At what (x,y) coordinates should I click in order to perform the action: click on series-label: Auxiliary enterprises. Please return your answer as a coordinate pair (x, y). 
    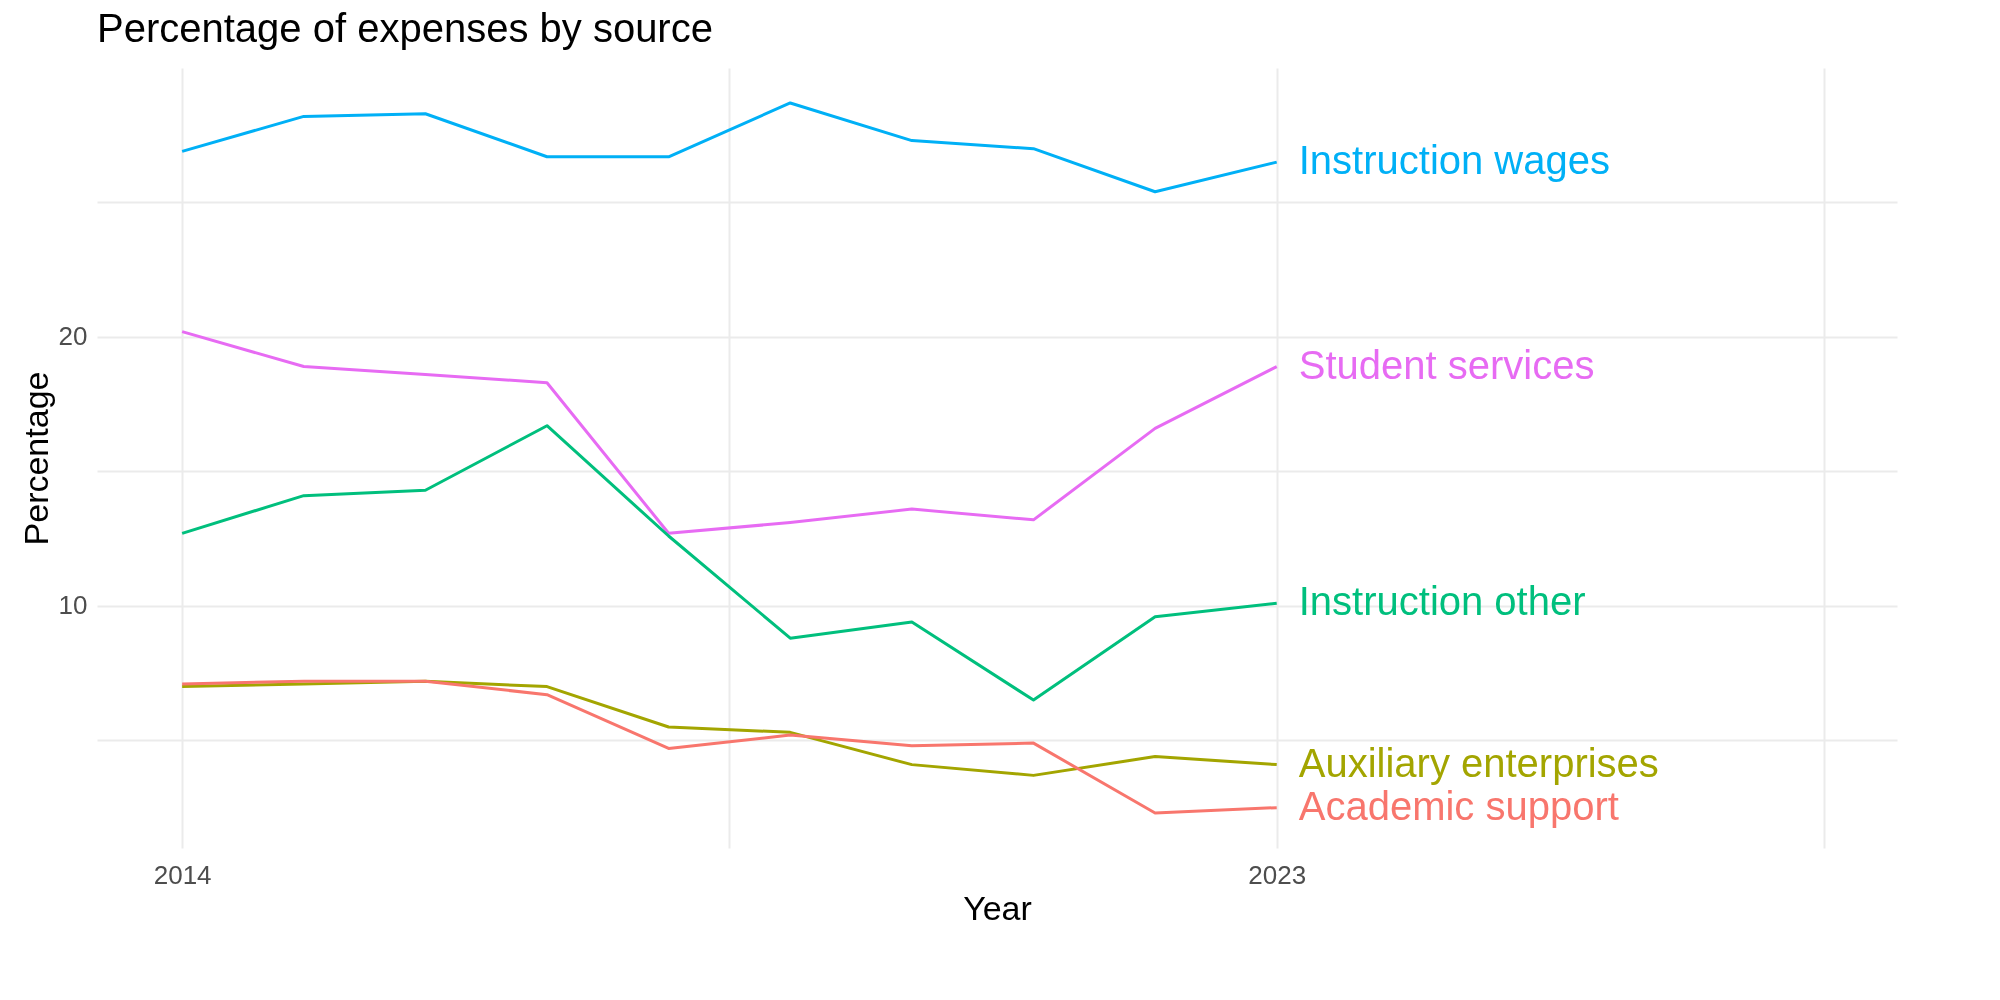
    Looking at the image, I should click on (1478, 762).